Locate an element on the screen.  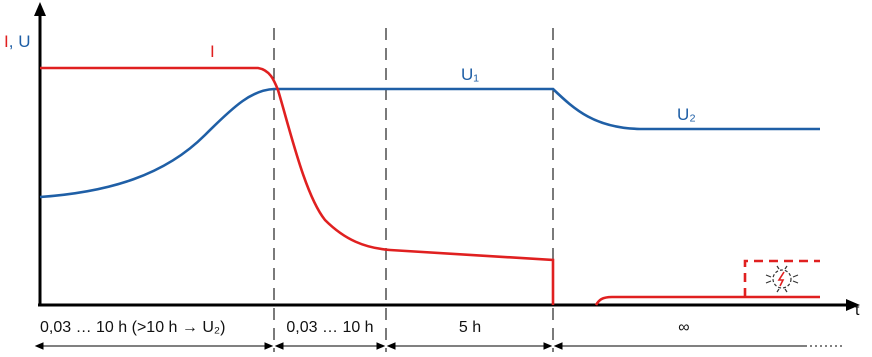
y-axis-label-sep: , is located at coordinates (13, 41).